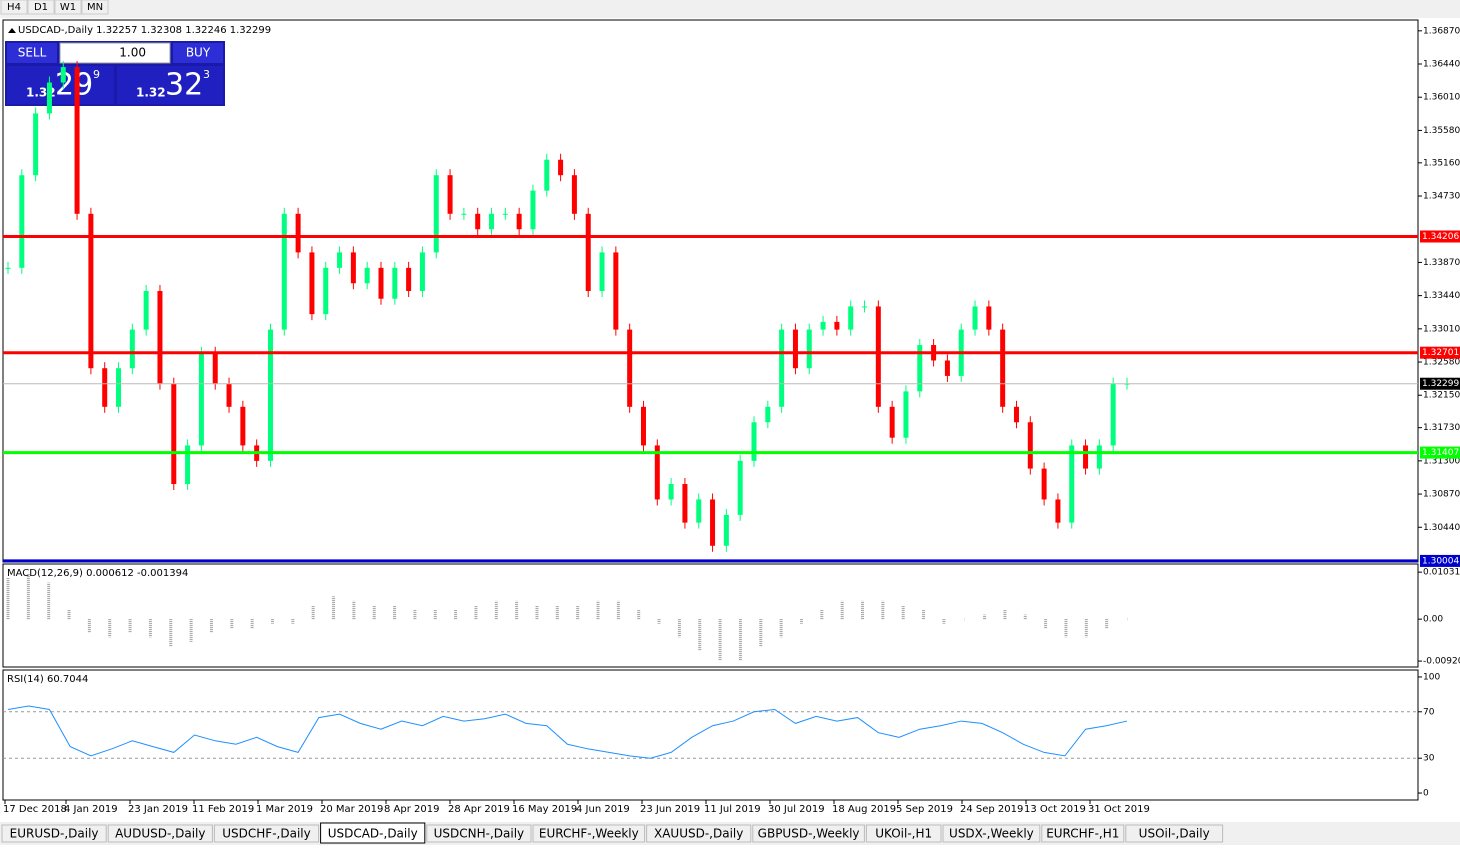 The width and height of the screenshot is (1460, 849). Describe the element at coordinates (991, 809) in the screenshot. I see `x-tick-label: 24 Sep 2019` at that location.